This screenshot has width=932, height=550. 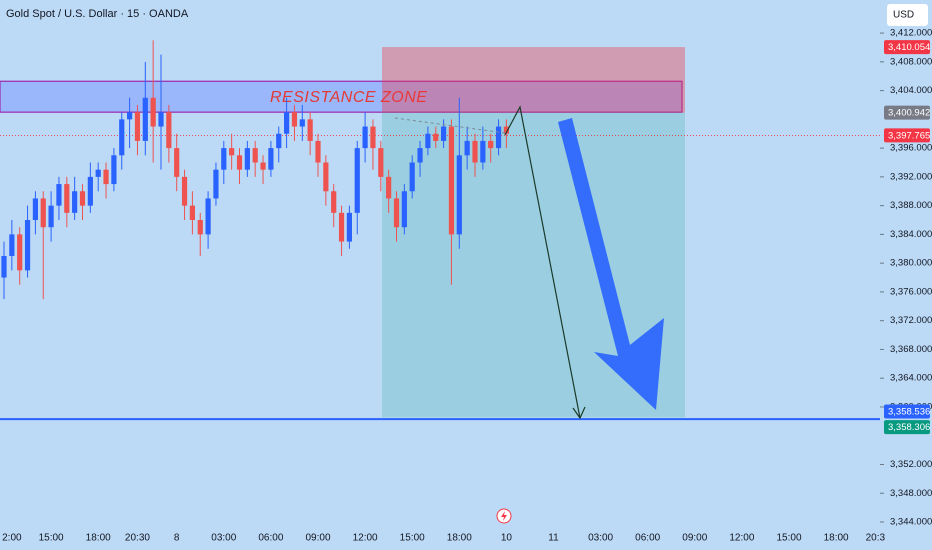 I want to click on y-tick-label: 3,388.000, so click(x=911, y=205).